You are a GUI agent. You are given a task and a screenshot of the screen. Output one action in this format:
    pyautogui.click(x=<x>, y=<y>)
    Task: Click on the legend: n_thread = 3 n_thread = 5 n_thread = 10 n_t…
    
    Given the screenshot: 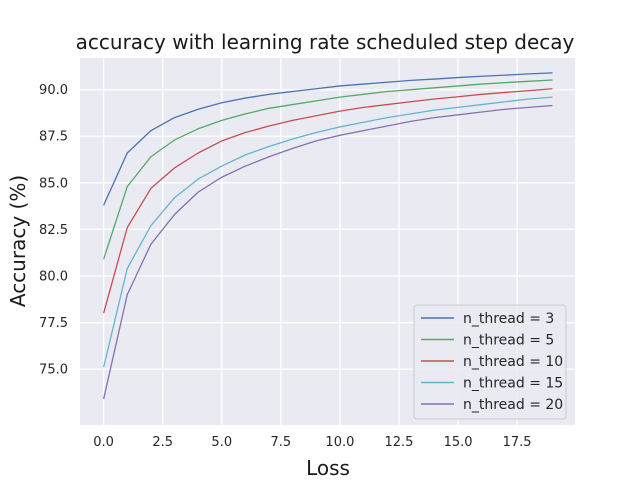 What is the action you would take?
    pyautogui.click(x=490, y=362)
    